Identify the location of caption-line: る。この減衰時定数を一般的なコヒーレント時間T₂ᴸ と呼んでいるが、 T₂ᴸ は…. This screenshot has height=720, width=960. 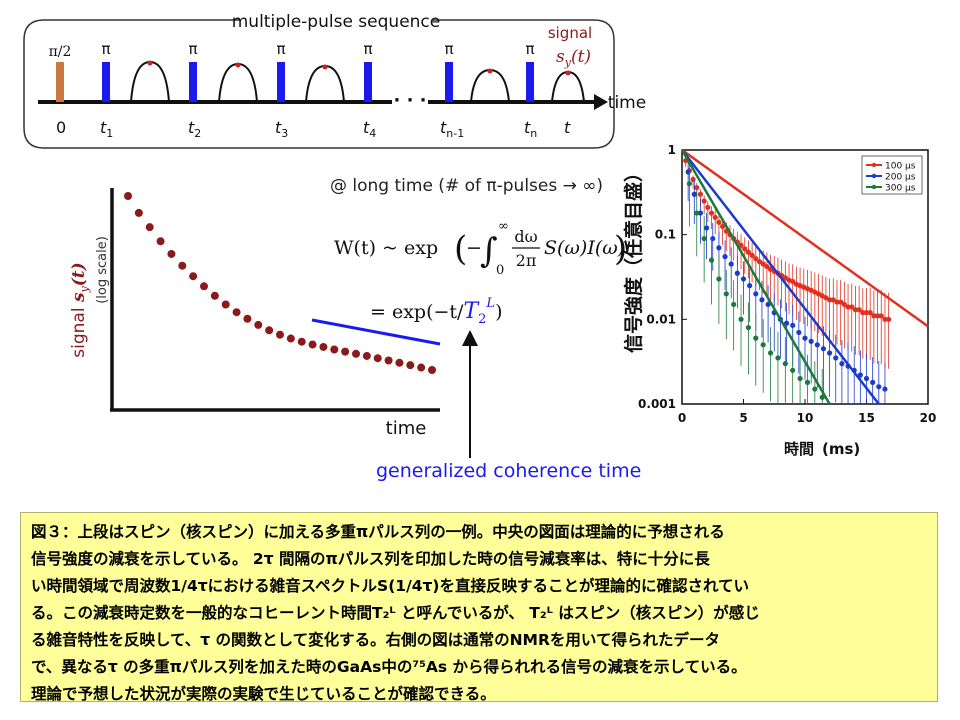
(395, 613).